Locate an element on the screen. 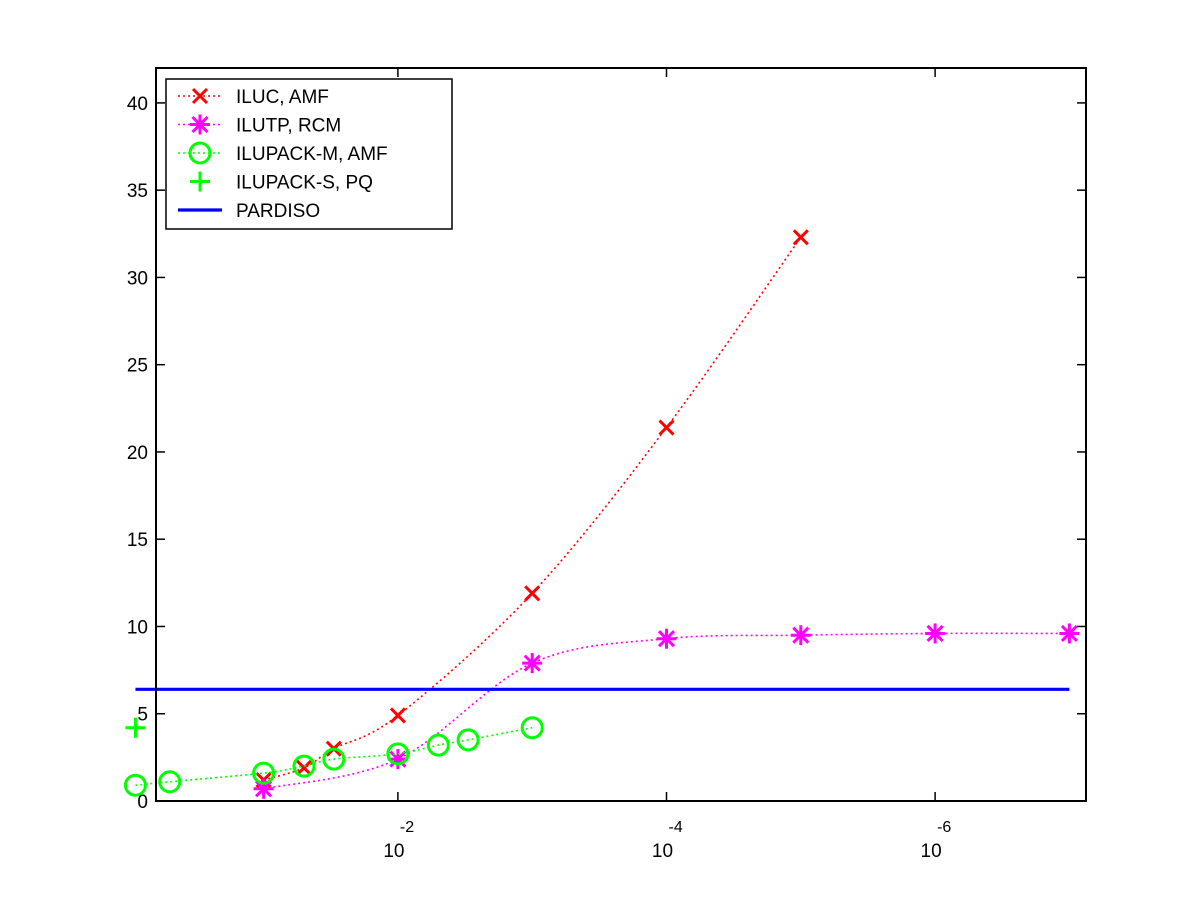 The width and height of the screenshot is (1200, 900). x-tick-exponent: -4 is located at coordinates (676, 827).